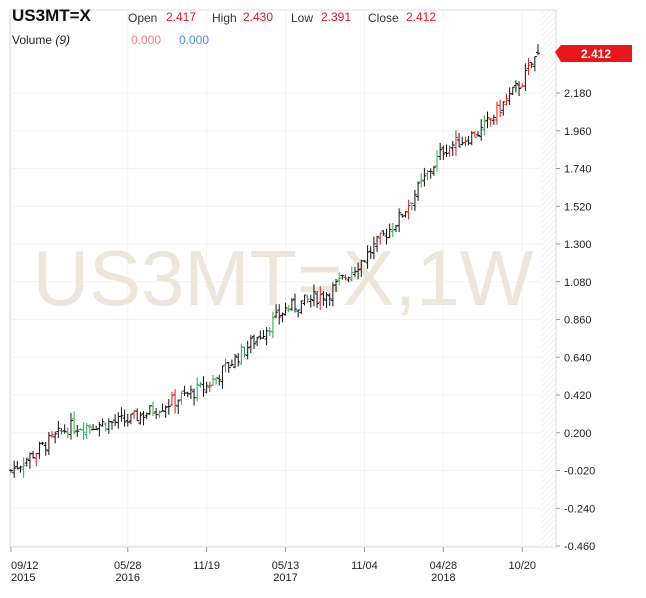 Image resolution: width=646 pixels, height=598 pixels. What do you see at coordinates (128, 578) in the screenshot?
I see `x-tick-year: 2016` at bounding box center [128, 578].